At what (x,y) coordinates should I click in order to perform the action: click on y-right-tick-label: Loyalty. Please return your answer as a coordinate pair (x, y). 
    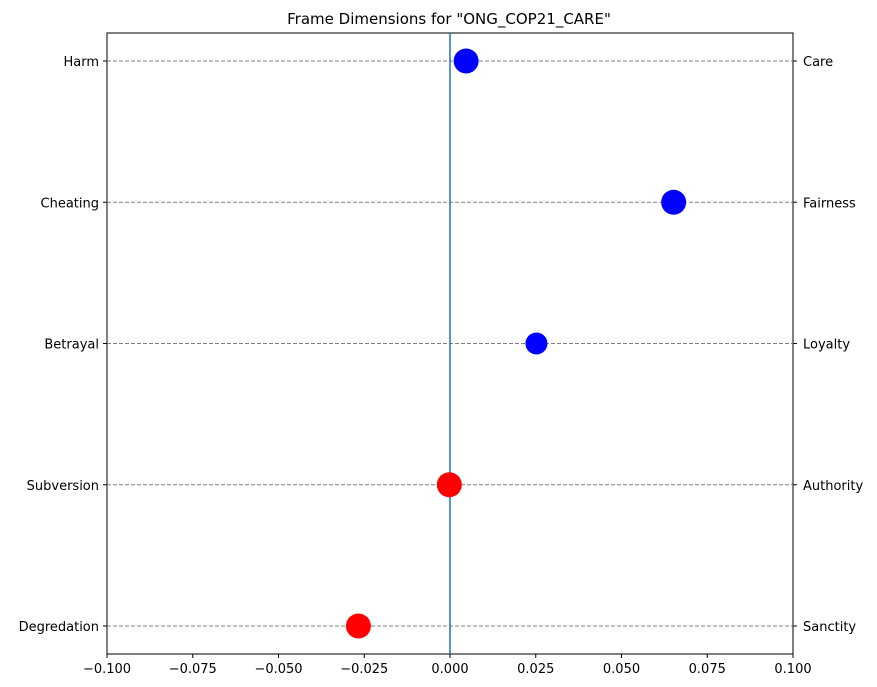
    Looking at the image, I should click on (826, 345).